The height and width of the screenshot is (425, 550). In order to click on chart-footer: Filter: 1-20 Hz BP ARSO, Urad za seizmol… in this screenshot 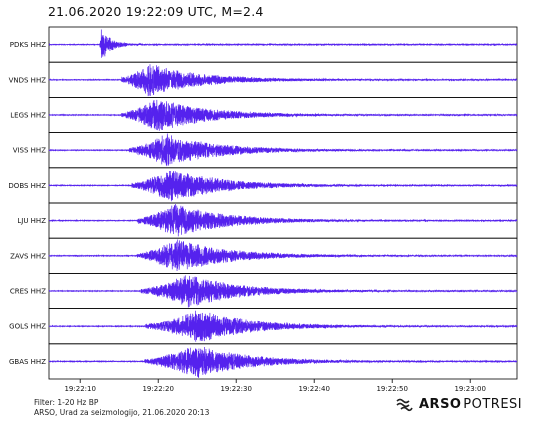, I will do `click(121, 407)`.